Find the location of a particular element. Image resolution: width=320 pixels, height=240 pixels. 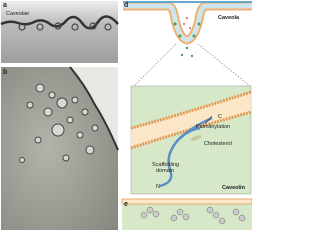

panel-d: d Caveola is located at coordinates (187, 44).